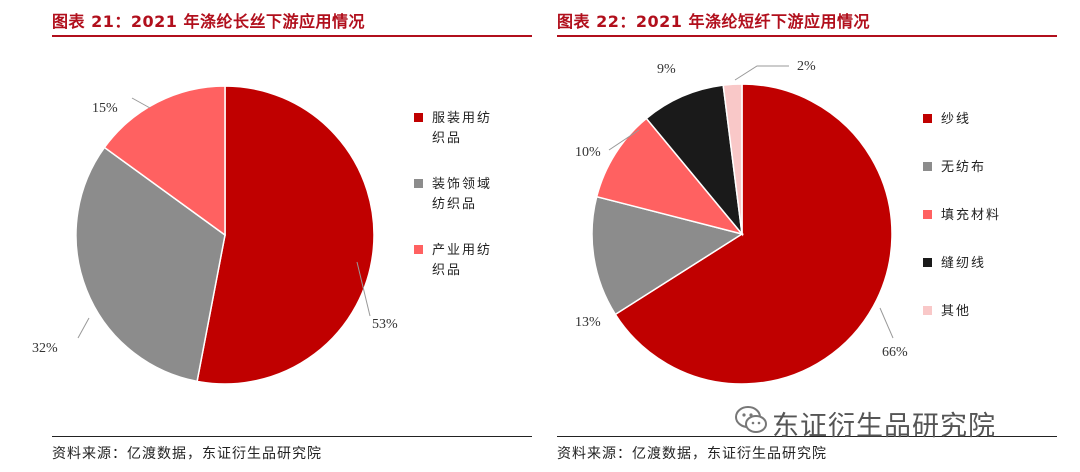 The image size is (1080, 472). I want to click on legend-label-4: 缝纫线, so click(963, 263).